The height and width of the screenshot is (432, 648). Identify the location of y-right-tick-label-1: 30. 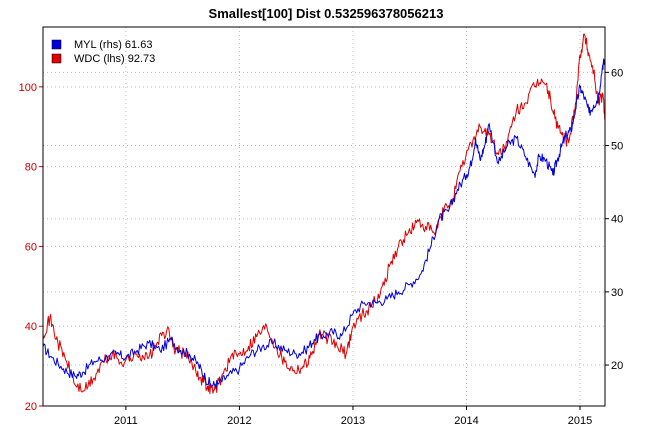
(617, 293).